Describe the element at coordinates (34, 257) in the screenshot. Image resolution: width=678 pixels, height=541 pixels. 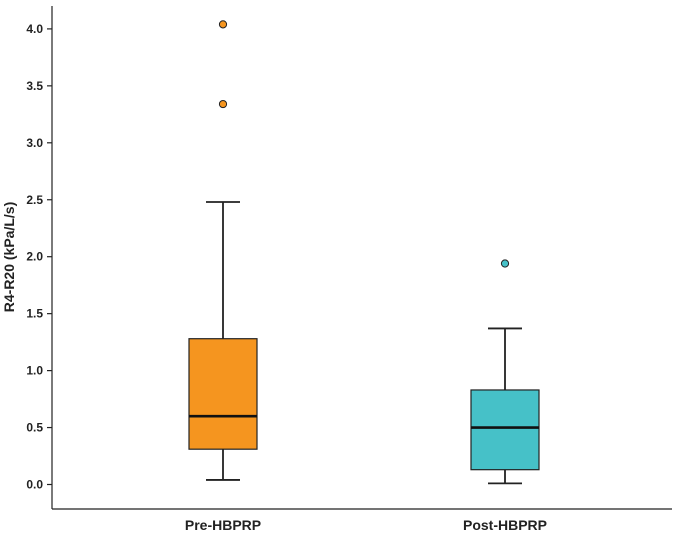
I see `y-tick-label: 2.0` at that location.